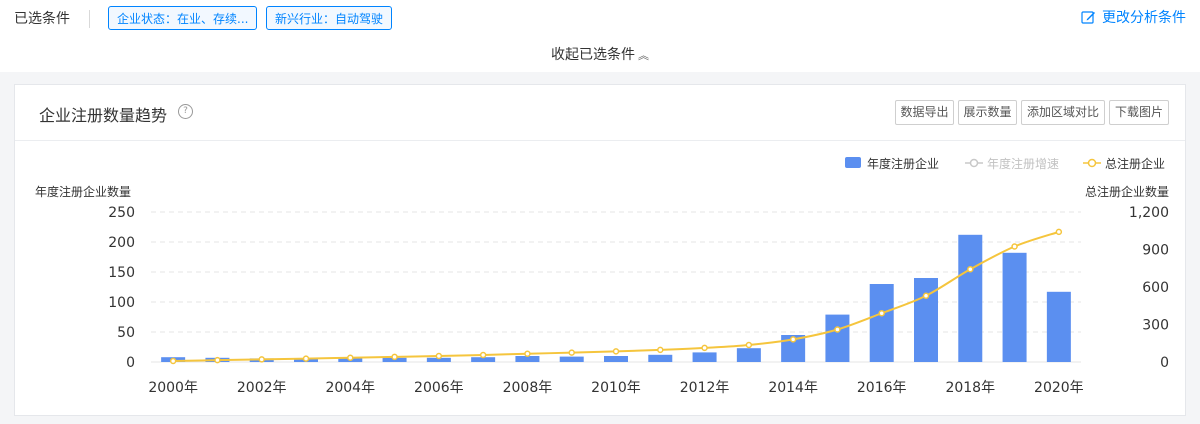  I want to click on legend-marker-total, so click(1092, 163).